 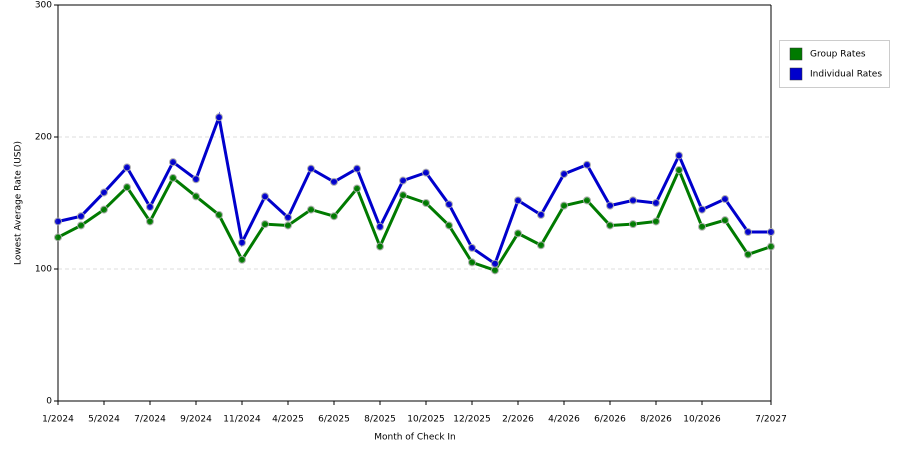 I want to click on x-tick-label: 11/2024, so click(x=242, y=420).